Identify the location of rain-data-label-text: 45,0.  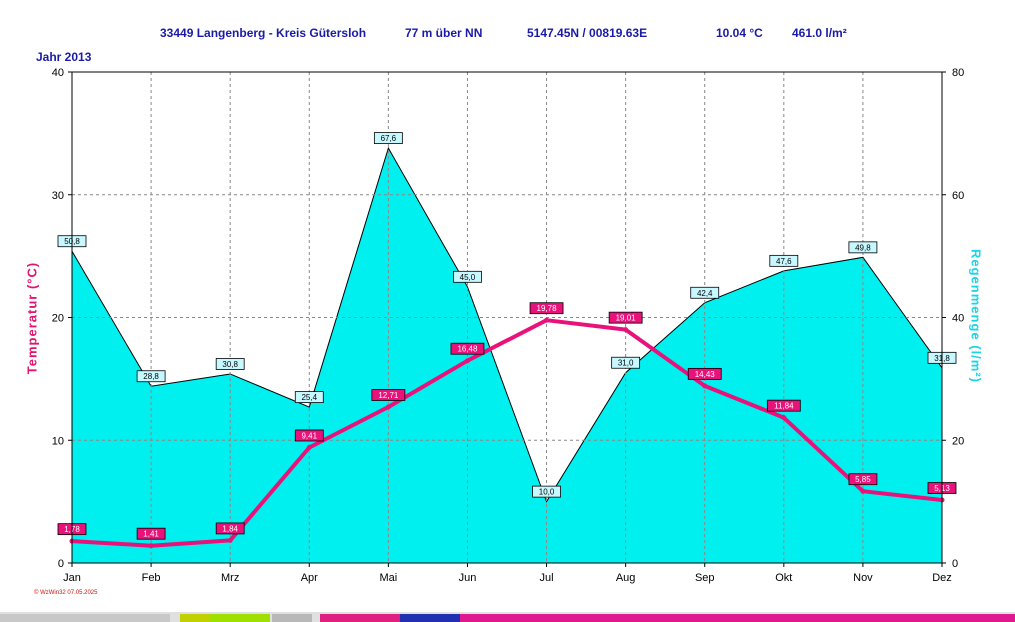
(468, 277).